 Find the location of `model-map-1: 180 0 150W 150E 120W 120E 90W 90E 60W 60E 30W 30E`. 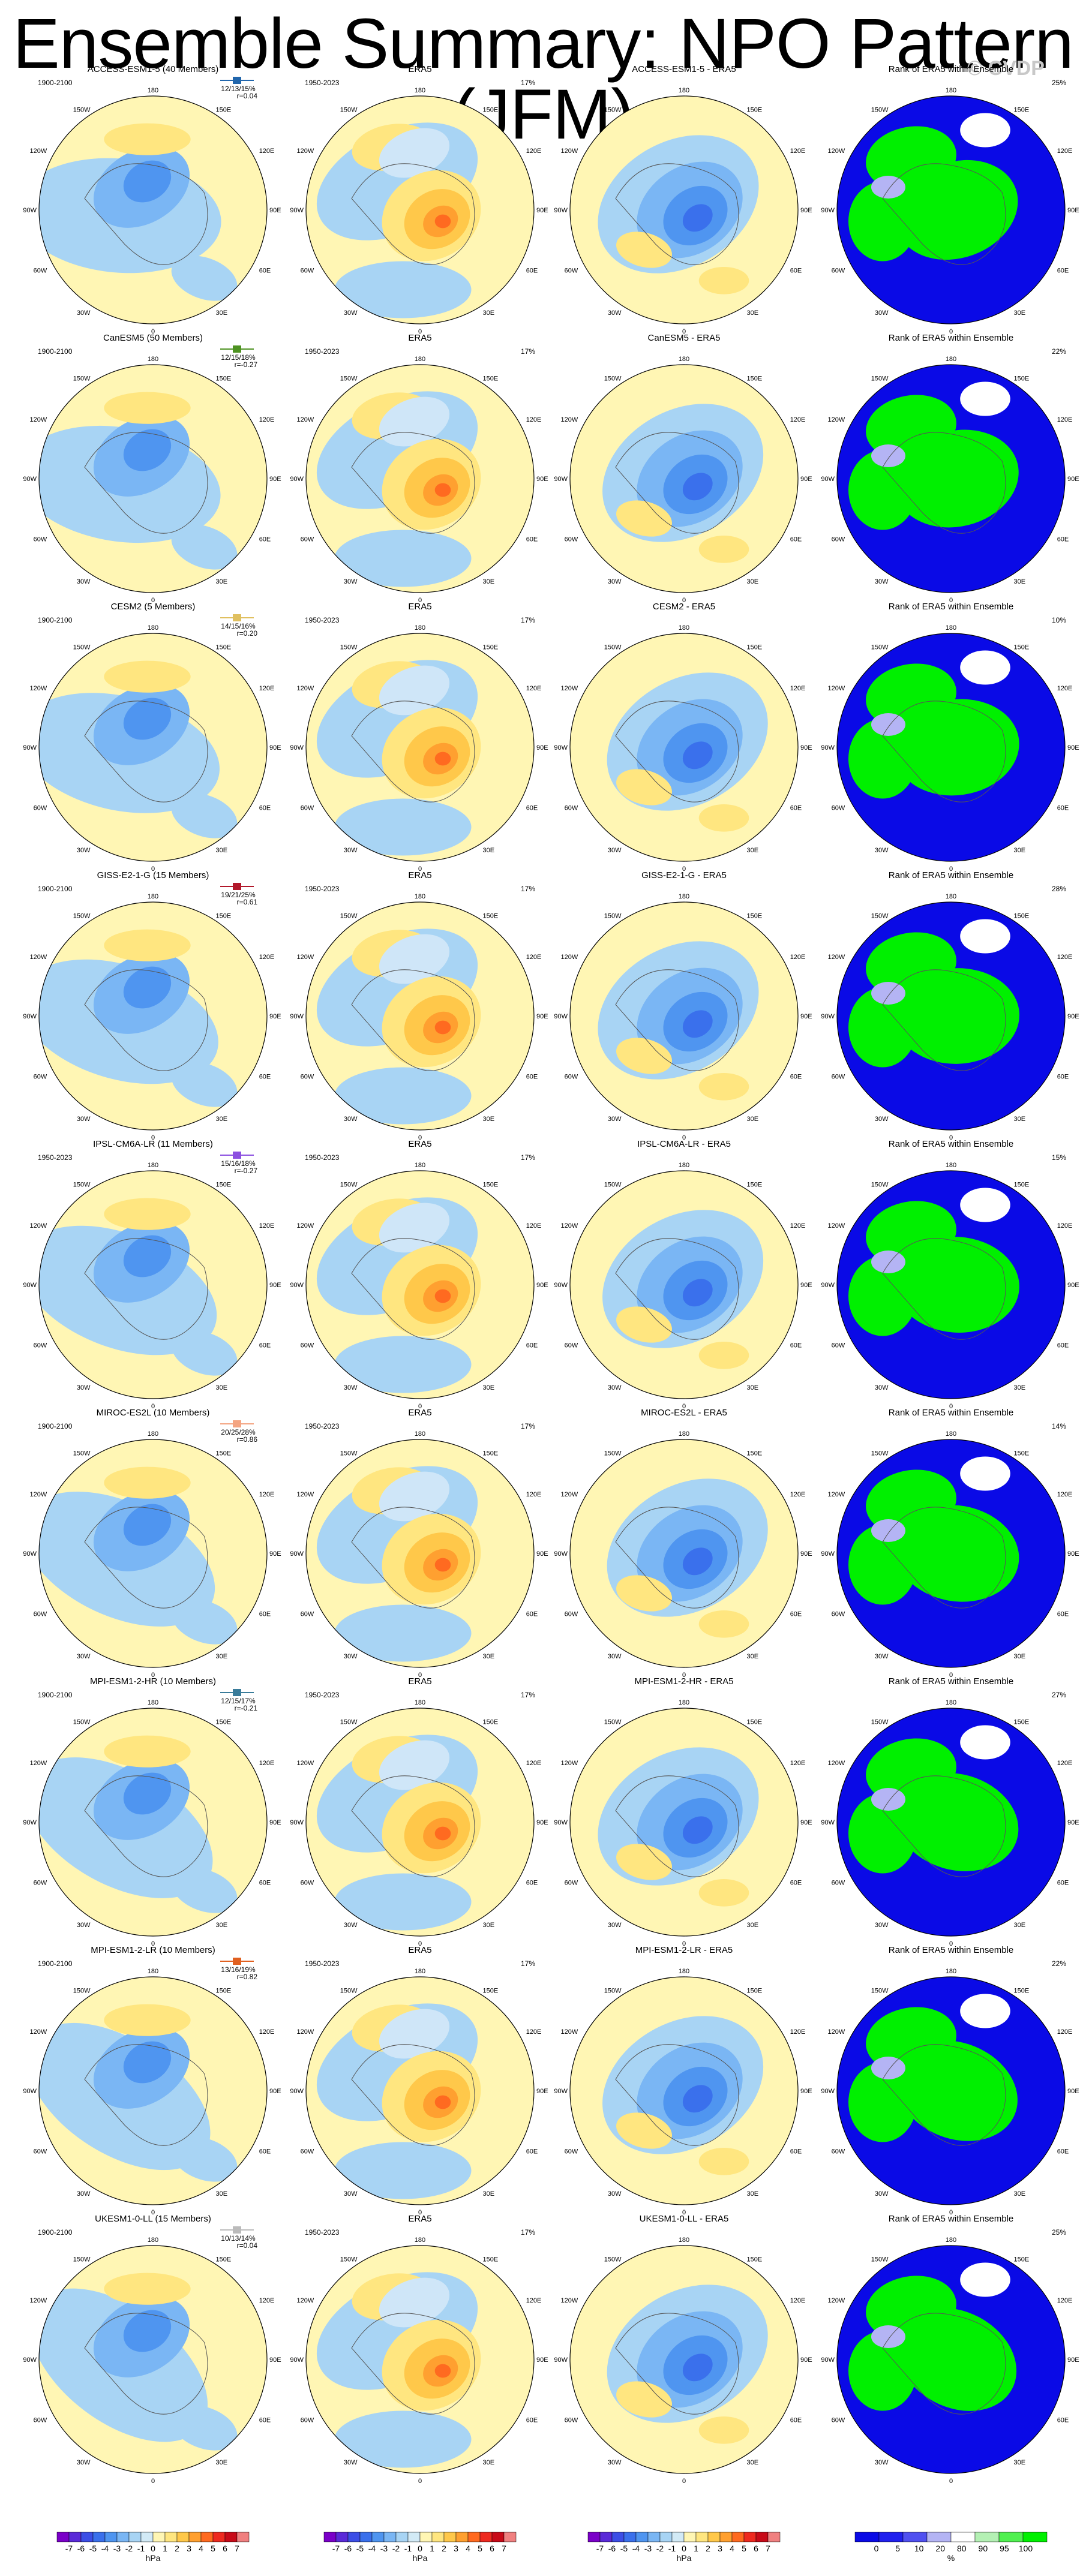

model-map-1: 180 0 150W 150E 120W 120E 90W 90E 60W 60E 30W 30E is located at coordinates (152, 480).